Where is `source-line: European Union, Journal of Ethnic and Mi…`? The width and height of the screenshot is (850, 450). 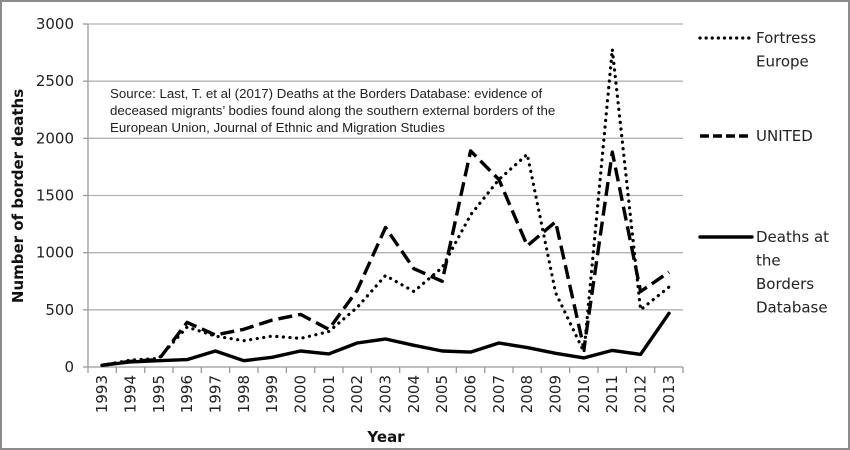 source-line: European Union, Journal of Ethnic and Mi… is located at coordinates (277, 127).